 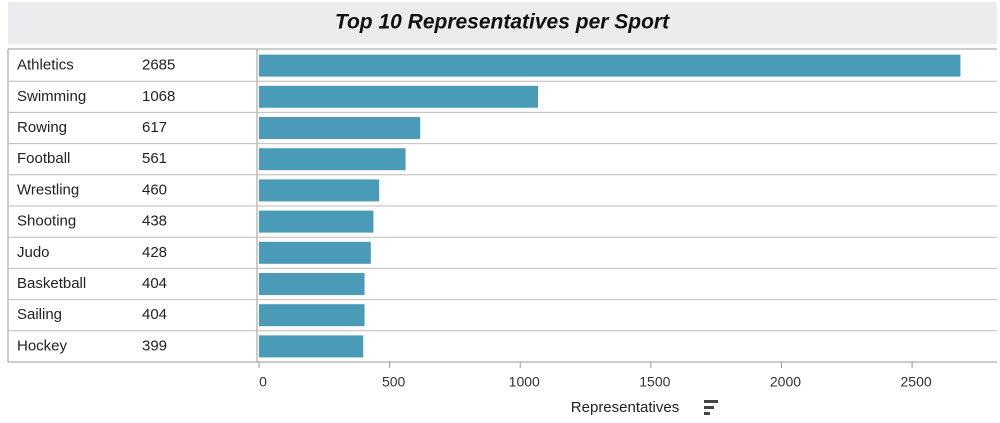 I want to click on value-label: 399, so click(x=154, y=345).